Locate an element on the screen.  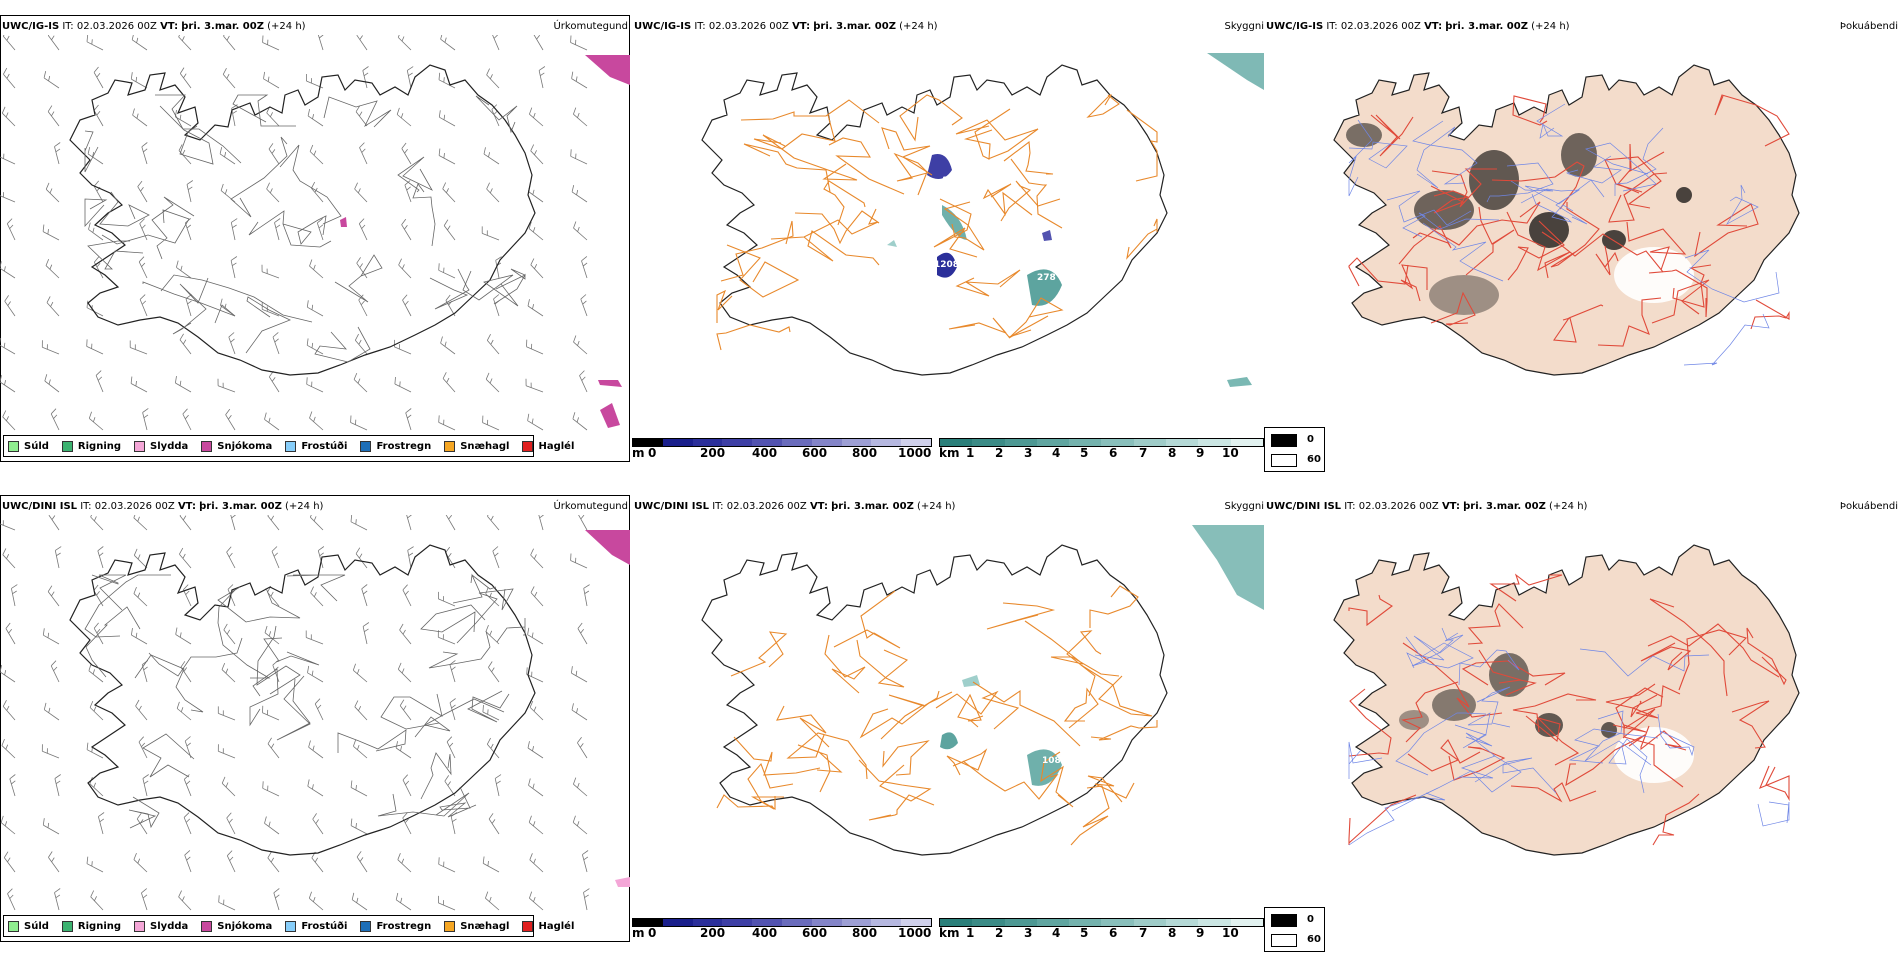
fog-index-map is located at coordinates (1566, 700).